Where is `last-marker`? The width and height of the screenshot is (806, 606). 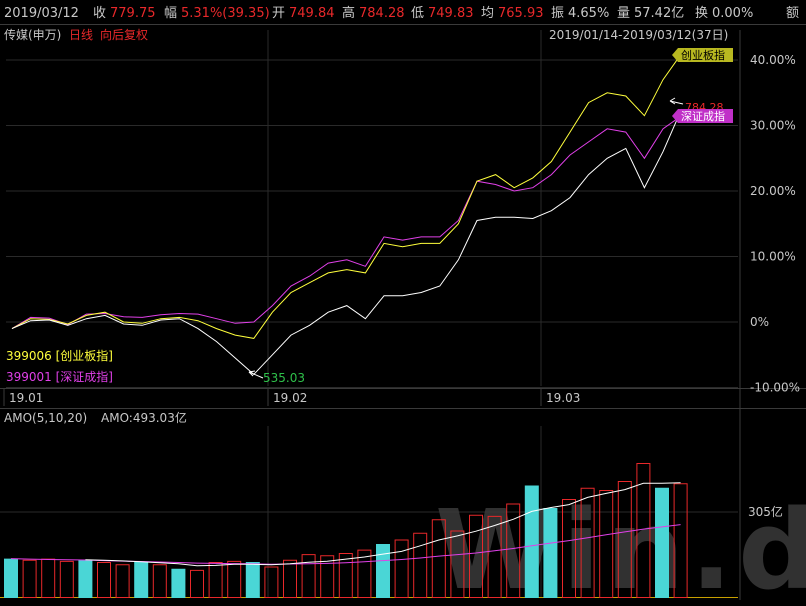
last-marker is located at coordinates (676, 101).